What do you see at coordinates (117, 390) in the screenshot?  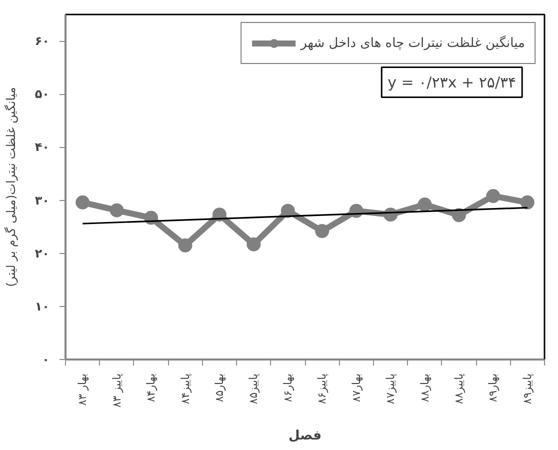 I see `x-tick-label: پاییز ۸۳` at bounding box center [117, 390].